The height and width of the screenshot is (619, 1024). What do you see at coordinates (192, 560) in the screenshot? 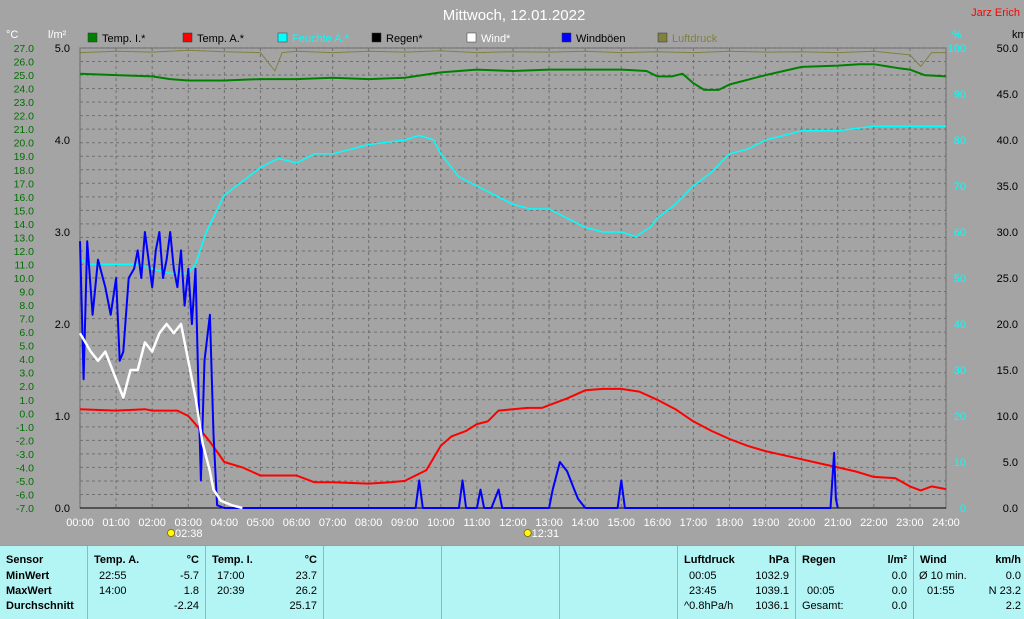
I see `stats-temp-a-unit: °C` at bounding box center [192, 560].